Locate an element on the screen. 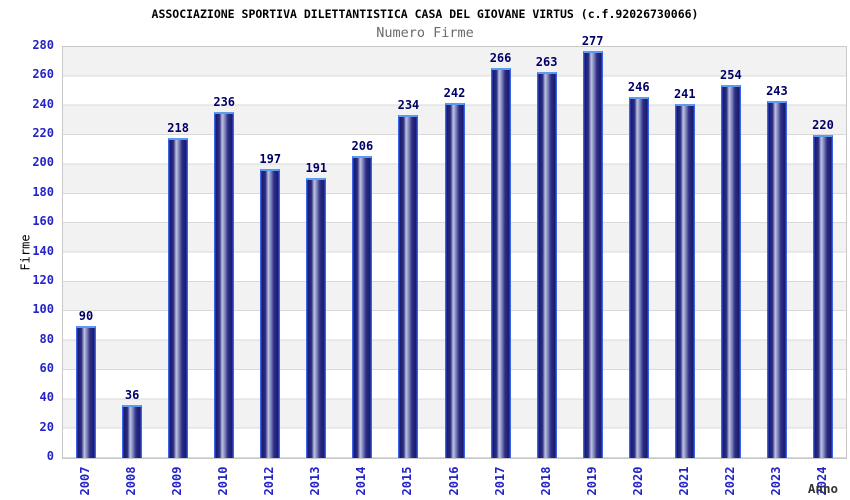 The height and width of the screenshot is (500, 850). y-tick-label: 140 is located at coordinates (43, 250).